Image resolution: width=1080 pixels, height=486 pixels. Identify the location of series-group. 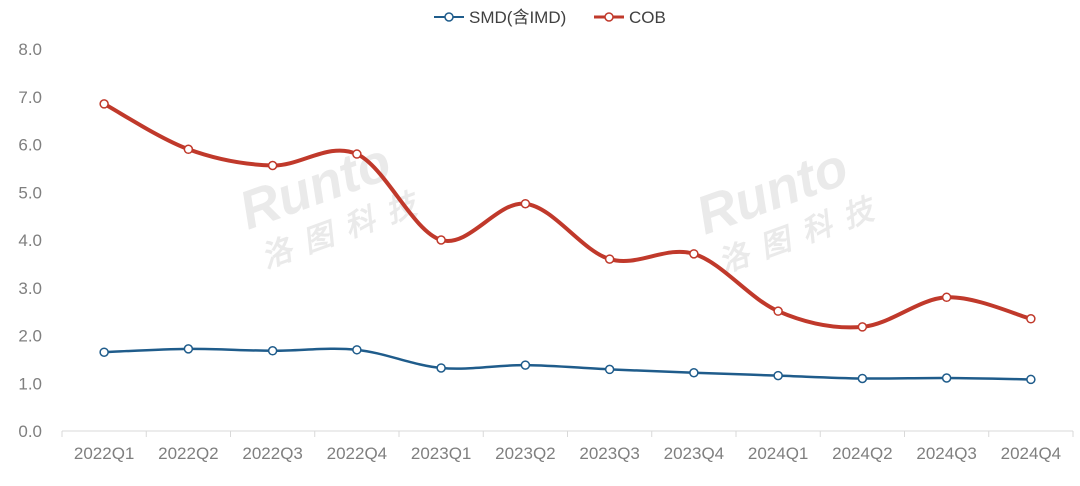
(567, 364).